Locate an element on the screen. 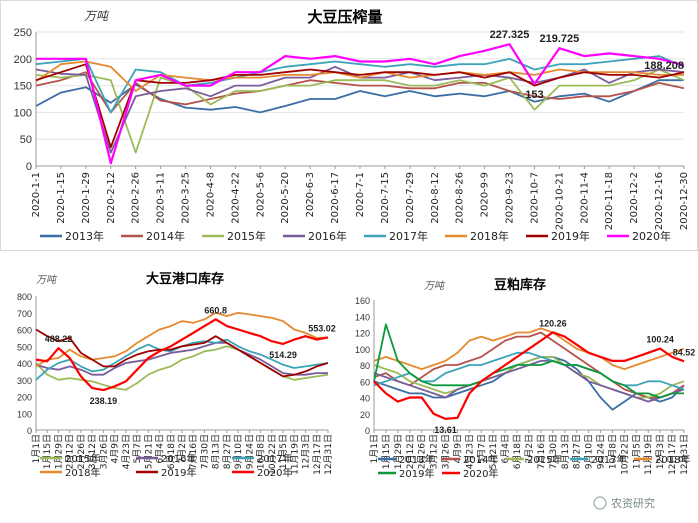  port-y-tick-label: 800 is located at coordinates (24, 297).